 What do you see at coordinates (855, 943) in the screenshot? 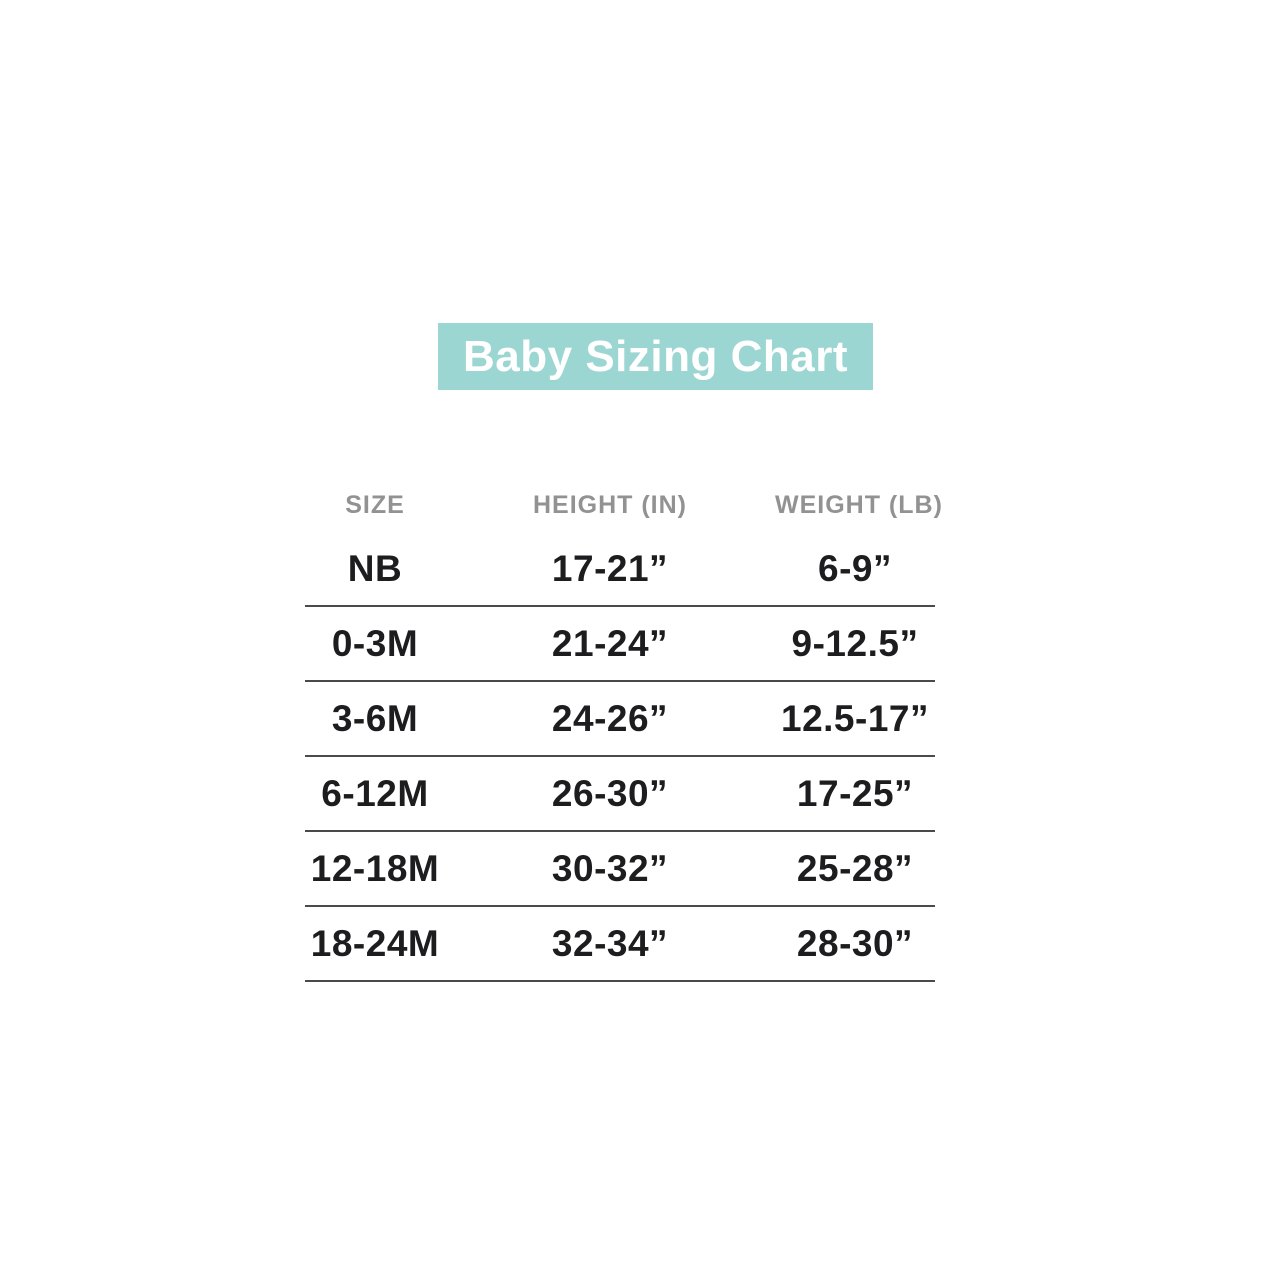
I see `weight-cell: 28-30”` at bounding box center [855, 943].